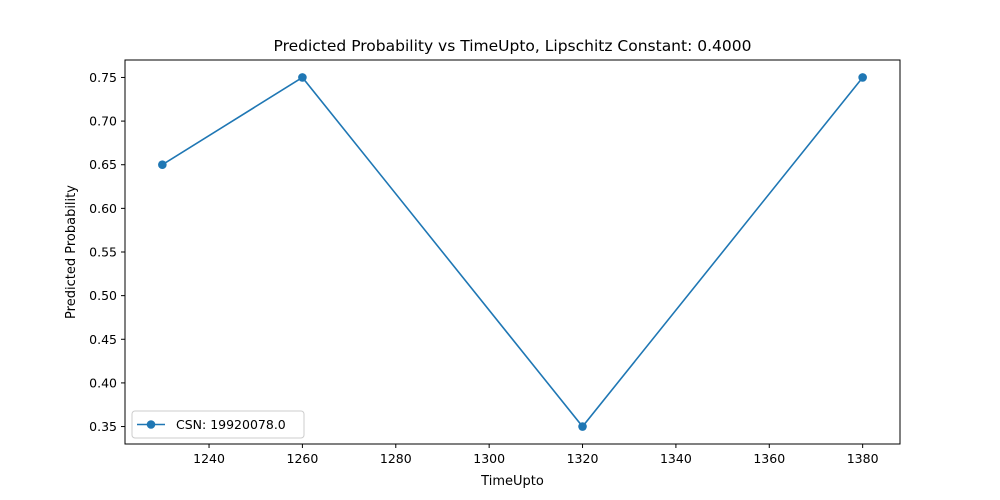 Image resolution: width=1000 pixels, height=500 pixels. I want to click on x-tick-label: 1320, so click(583, 458).